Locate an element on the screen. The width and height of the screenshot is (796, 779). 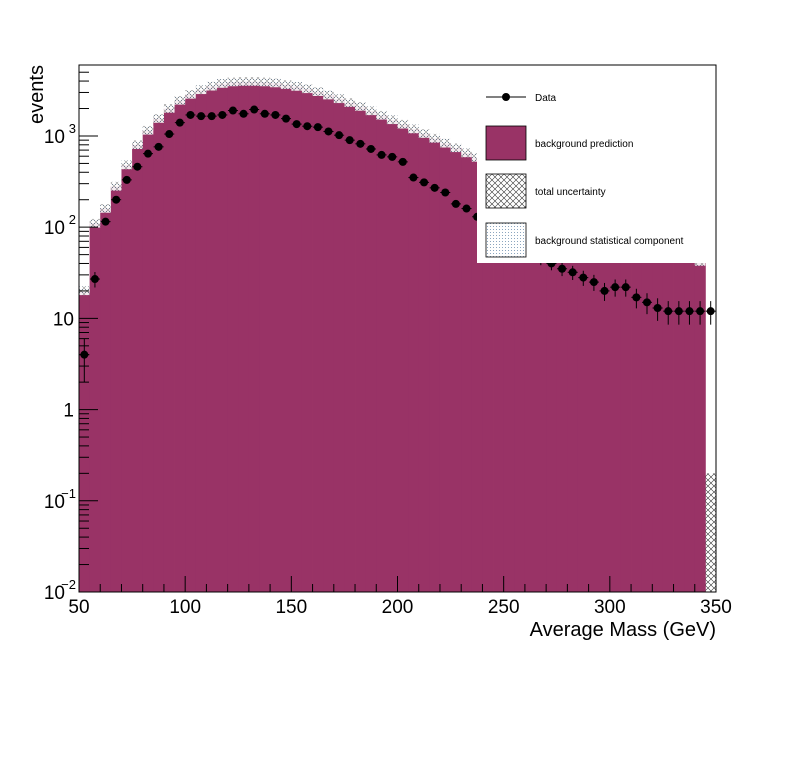
legend-label: background statistical component is located at coordinates (609, 241).